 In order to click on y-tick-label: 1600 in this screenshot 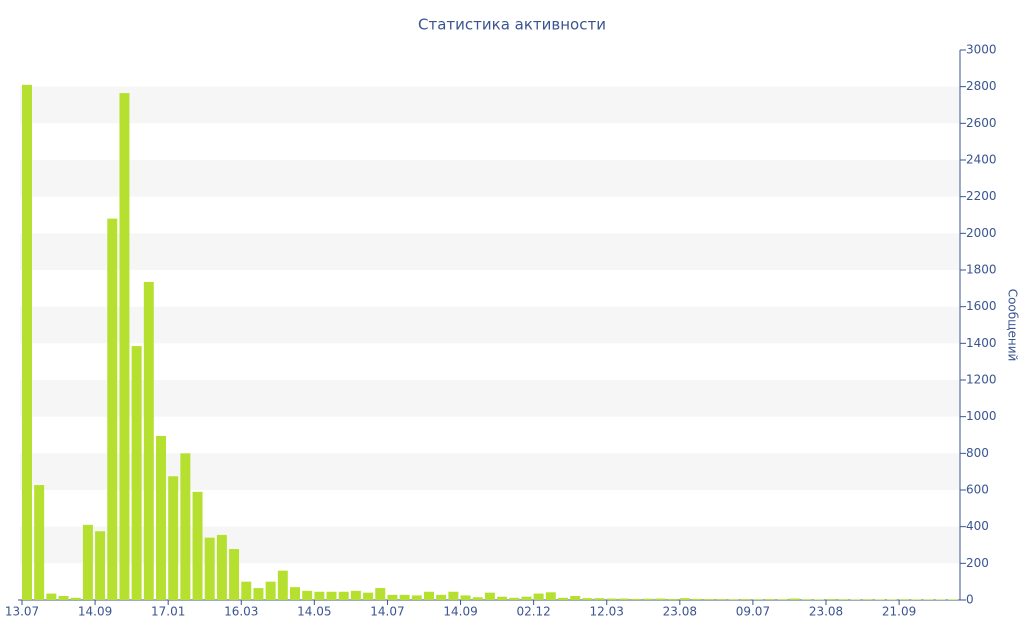, I will do `click(981, 306)`.